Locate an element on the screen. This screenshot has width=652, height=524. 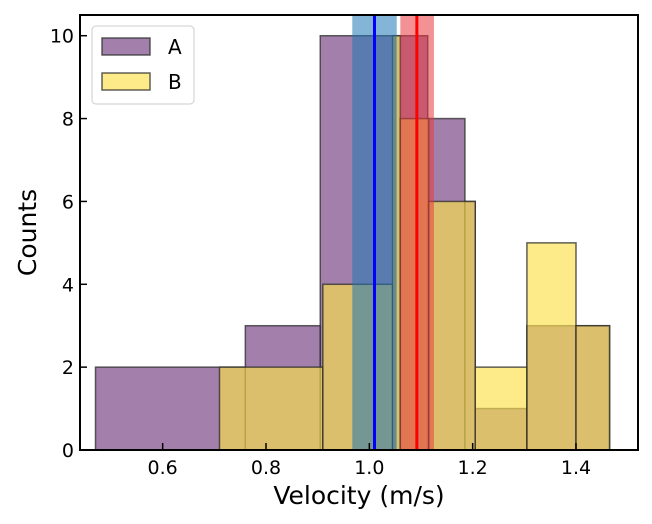
y-tick-label: 6 is located at coordinates (68, 202).